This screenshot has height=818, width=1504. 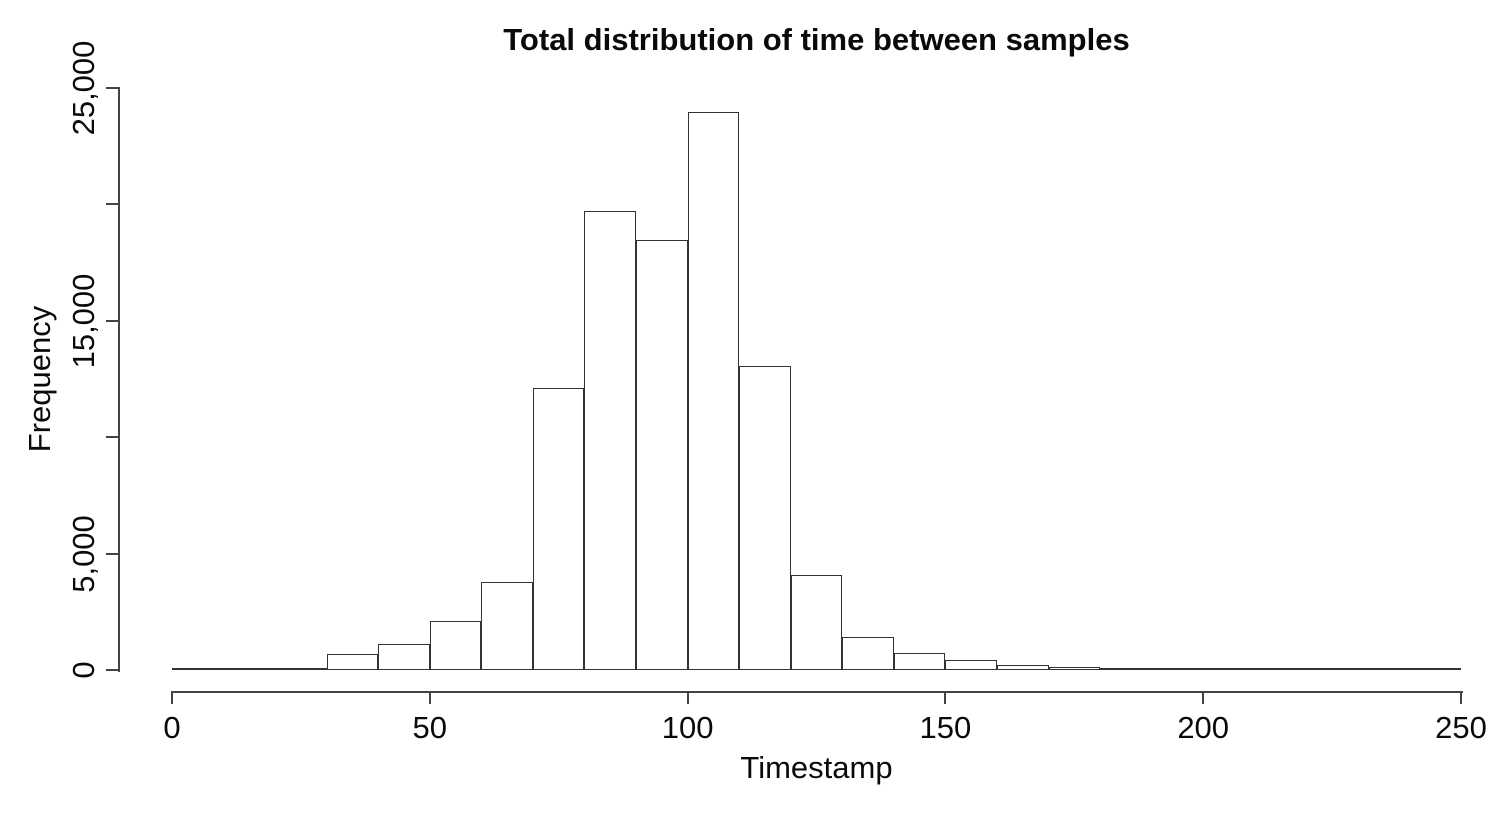 What do you see at coordinates (687, 727) in the screenshot?
I see `x-tick-label: 100` at bounding box center [687, 727].